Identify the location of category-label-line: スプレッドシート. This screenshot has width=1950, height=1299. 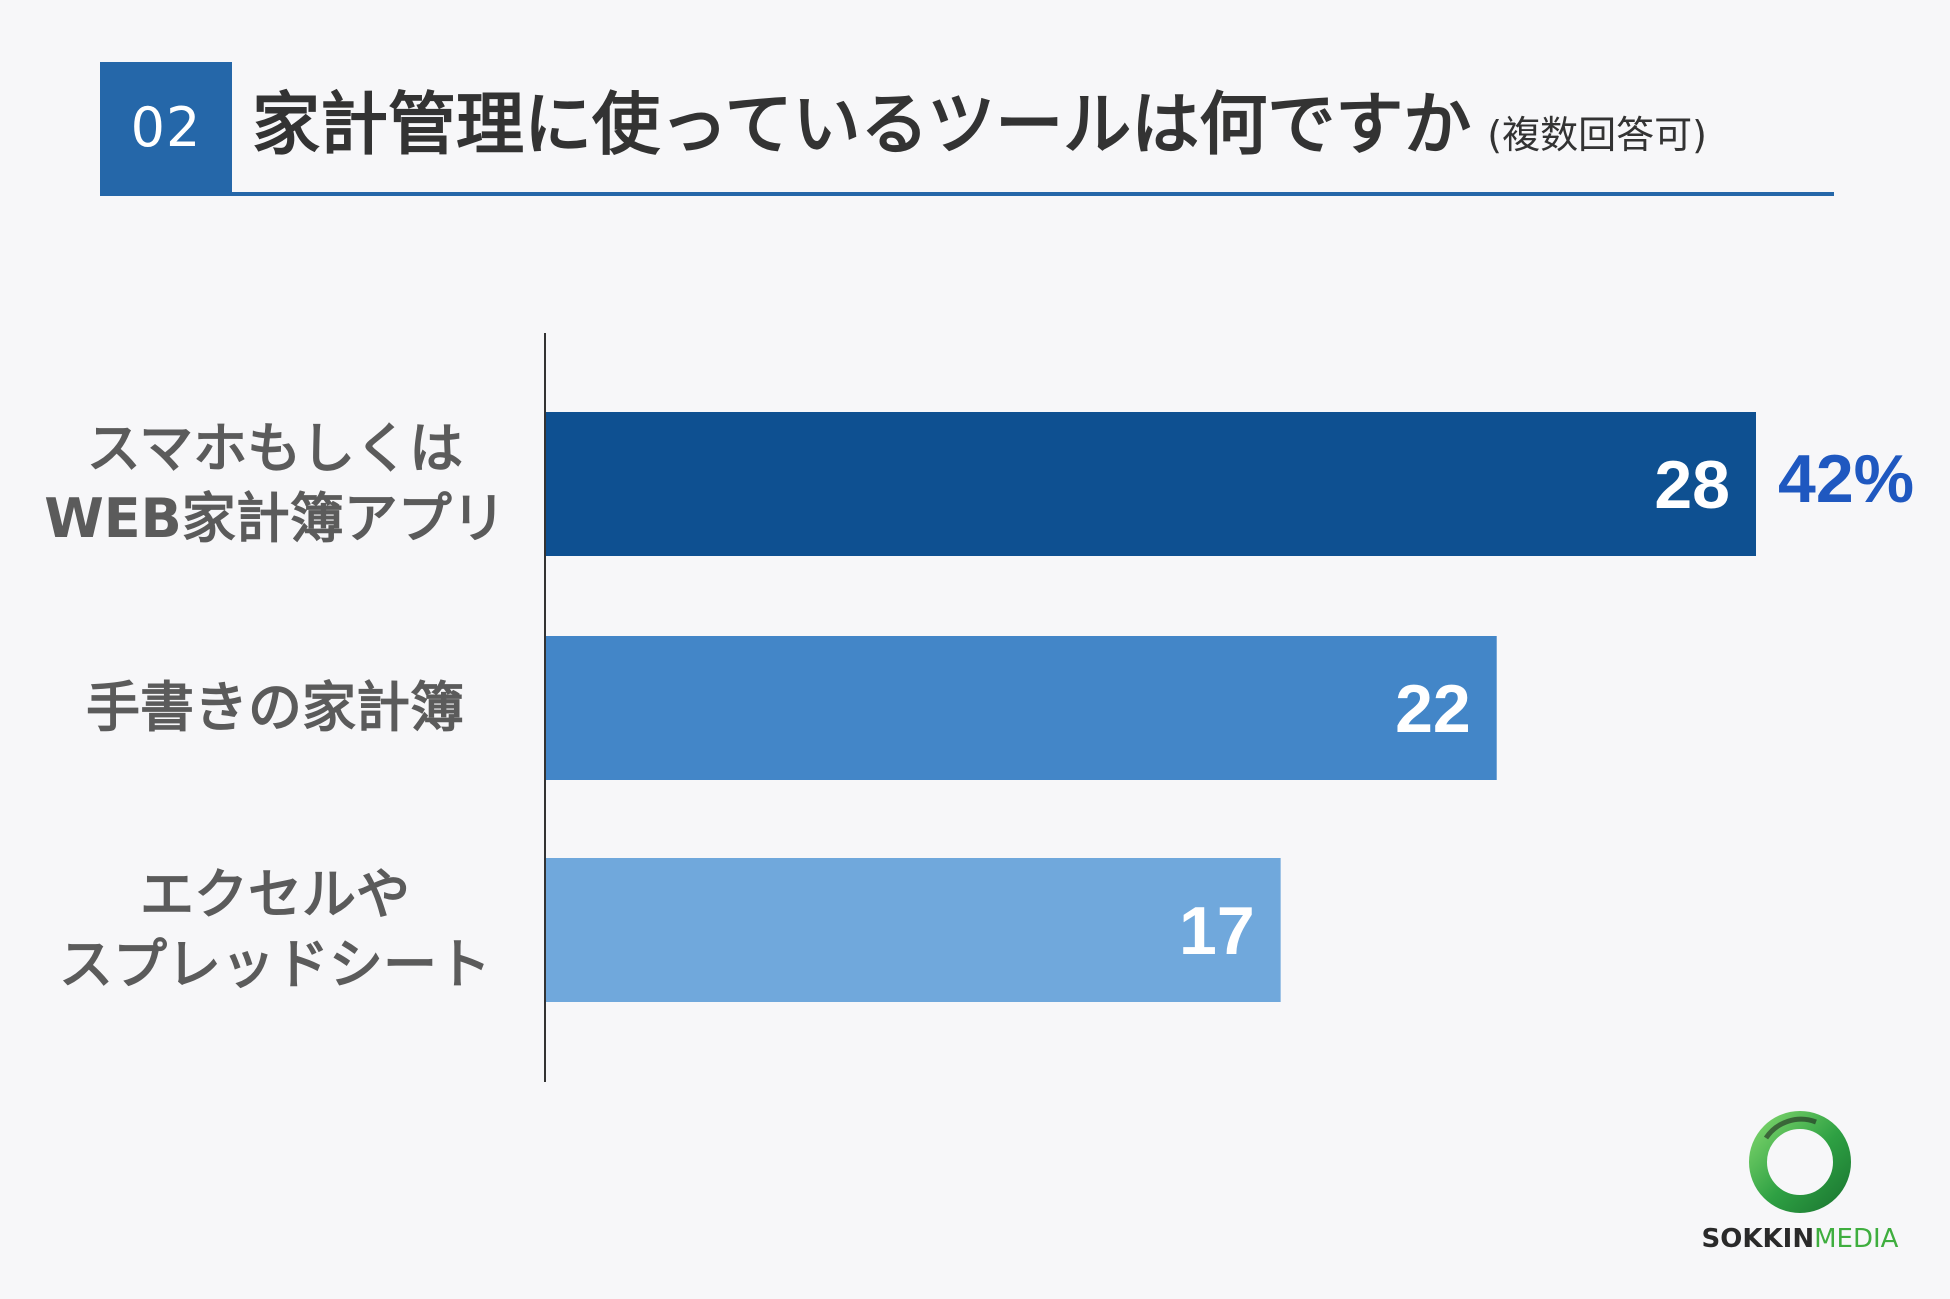
(275, 964).